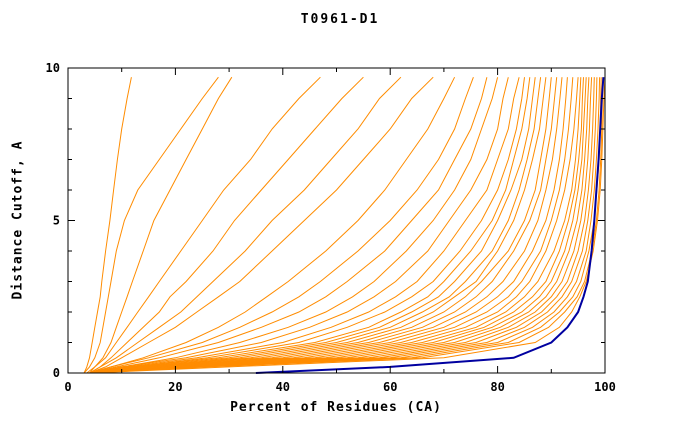  What do you see at coordinates (390, 387) in the screenshot?
I see `x-tick-label: 60` at bounding box center [390, 387].